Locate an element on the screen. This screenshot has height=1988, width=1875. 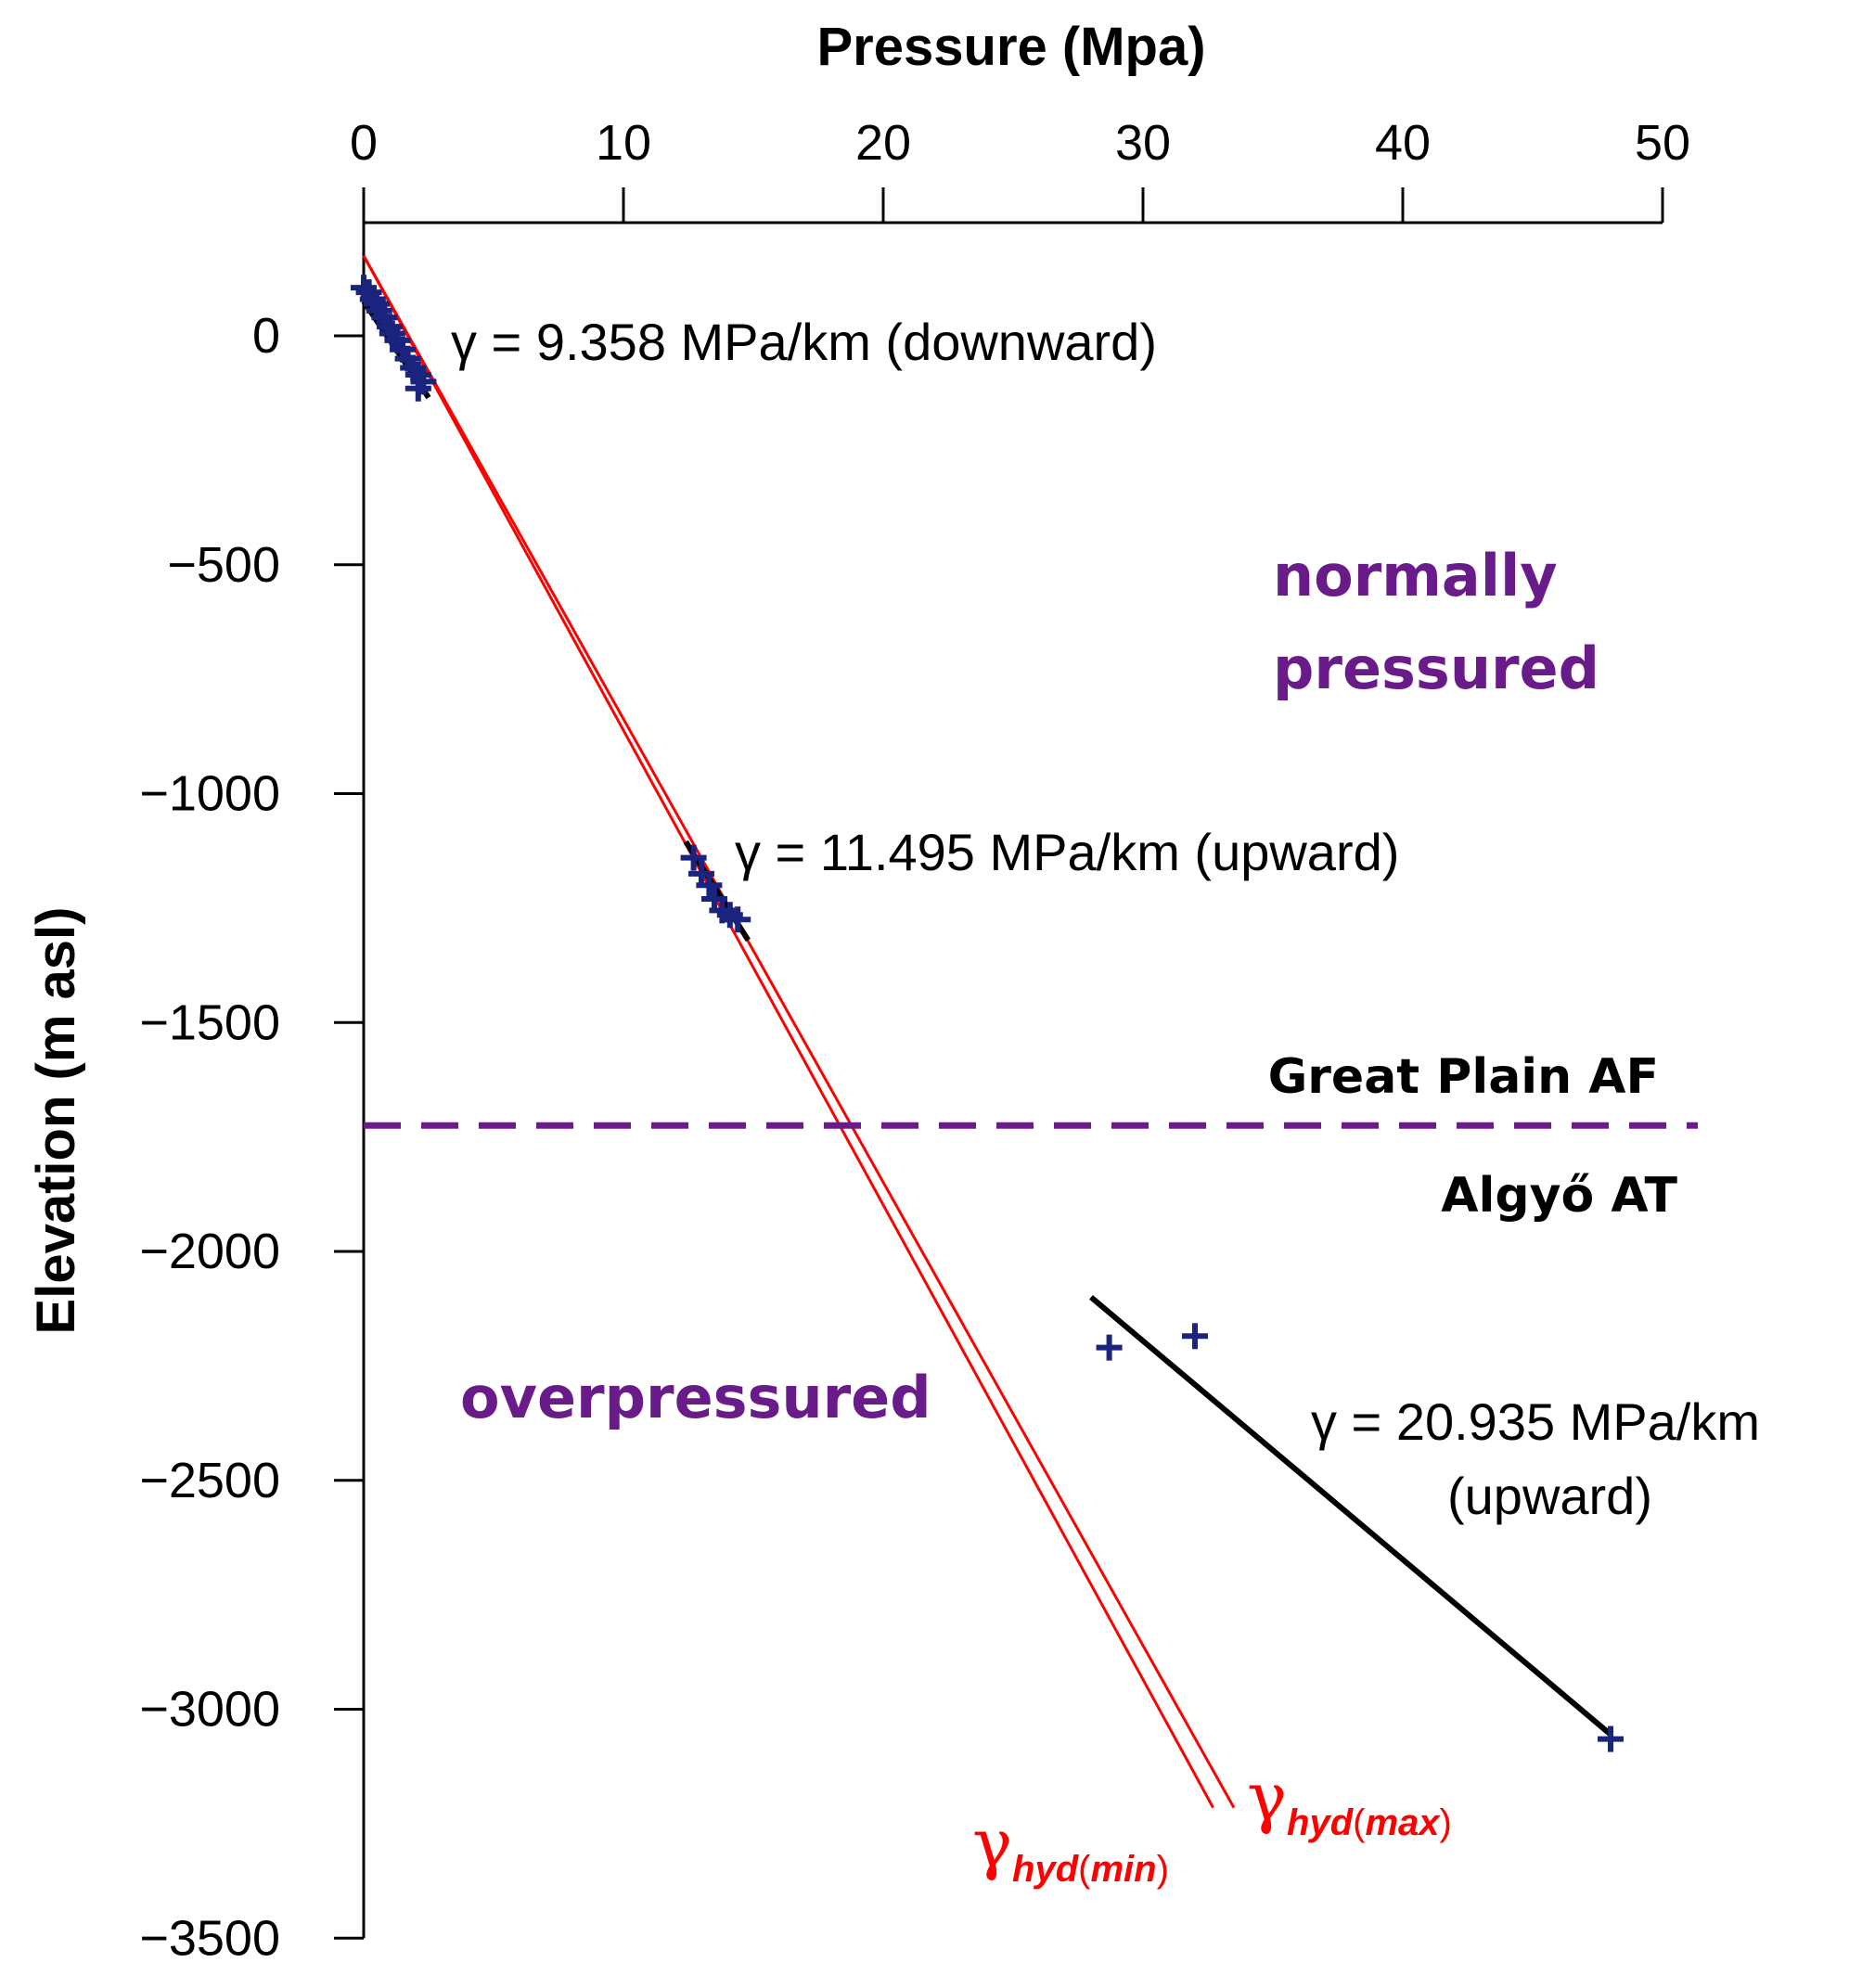
zone-label-normally: normally is located at coordinates (1415, 575).